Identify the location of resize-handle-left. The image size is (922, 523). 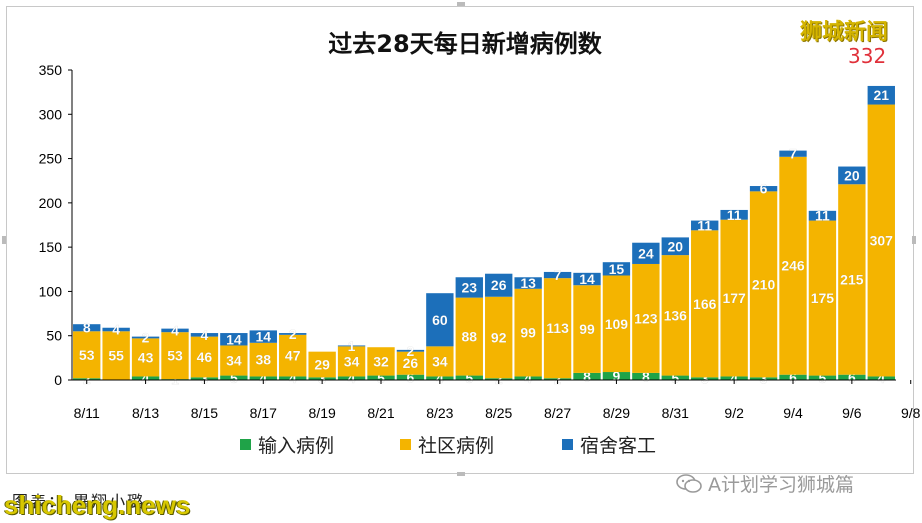
(4, 240).